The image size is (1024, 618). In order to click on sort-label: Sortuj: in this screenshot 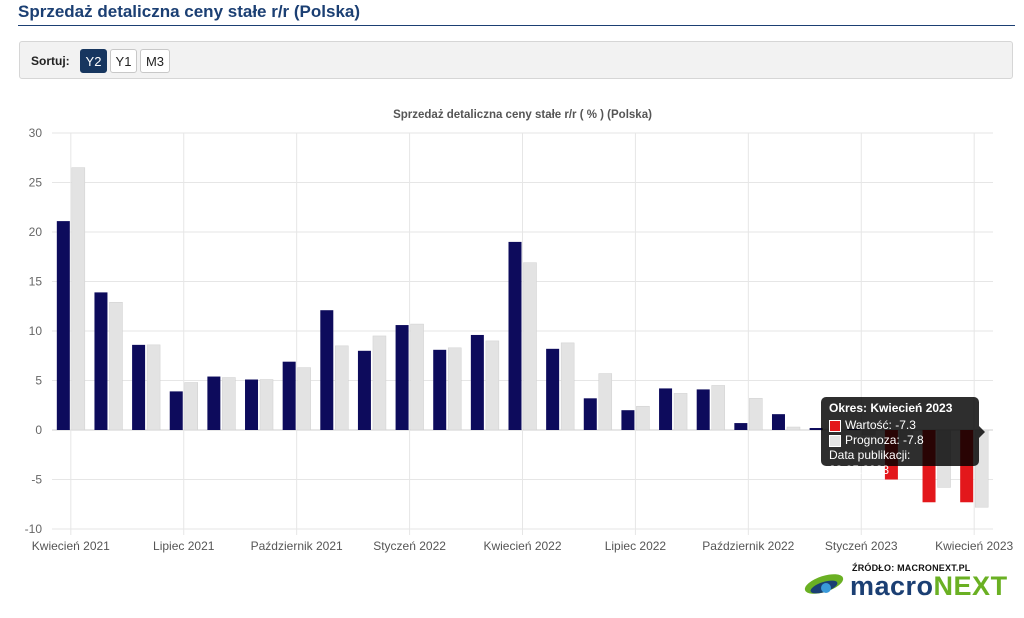, I will do `click(50, 61)`.